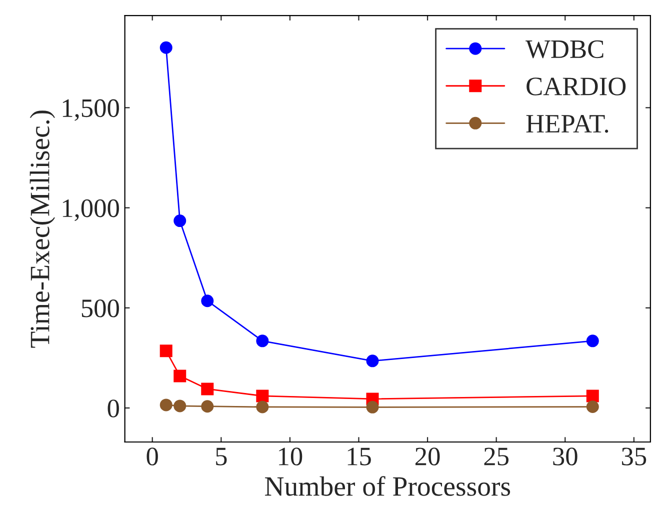  I want to click on y-tick-label: 1,500, so click(90, 110).